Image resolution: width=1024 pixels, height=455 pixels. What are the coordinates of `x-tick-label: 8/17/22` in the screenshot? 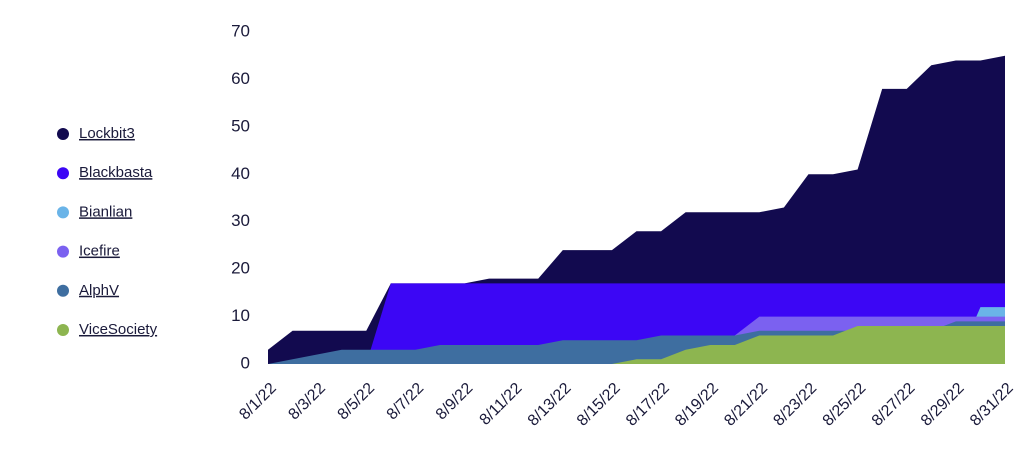 It's located at (648, 405).